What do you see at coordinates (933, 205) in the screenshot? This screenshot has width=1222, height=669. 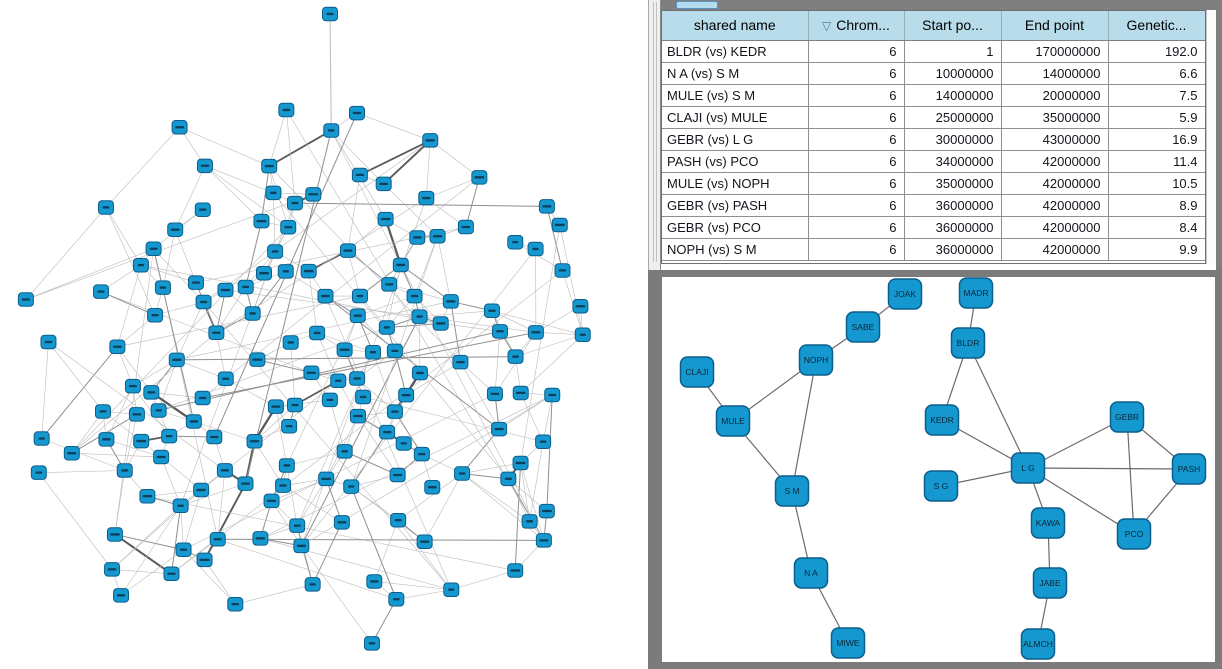 I see `table-row: GEBR (vs) PASH 6 36000000 42000000 8.9` at bounding box center [933, 205].